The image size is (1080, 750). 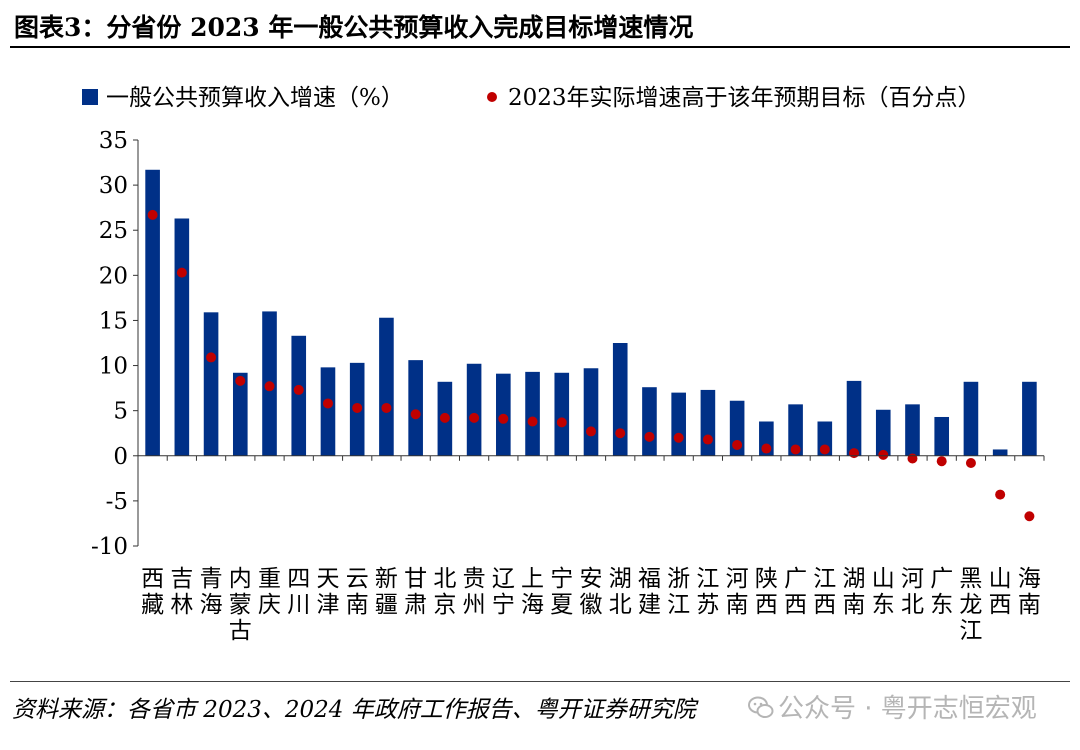 What do you see at coordinates (240, 579) in the screenshot?
I see `x-tick-char: 内` at bounding box center [240, 579].